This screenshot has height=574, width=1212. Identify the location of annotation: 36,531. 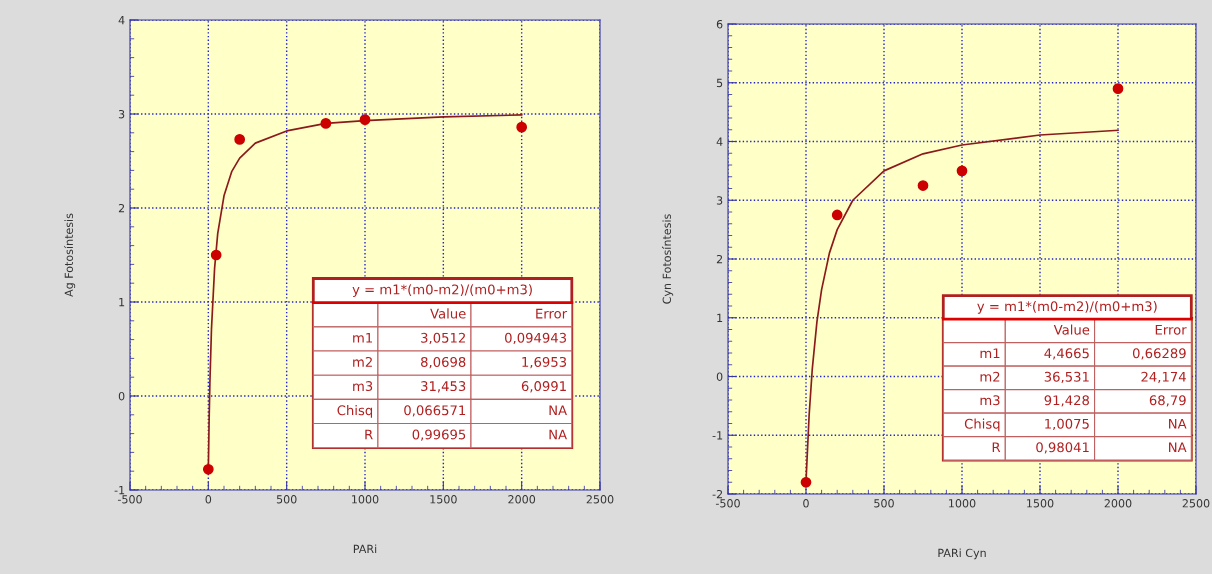
(1066, 377).